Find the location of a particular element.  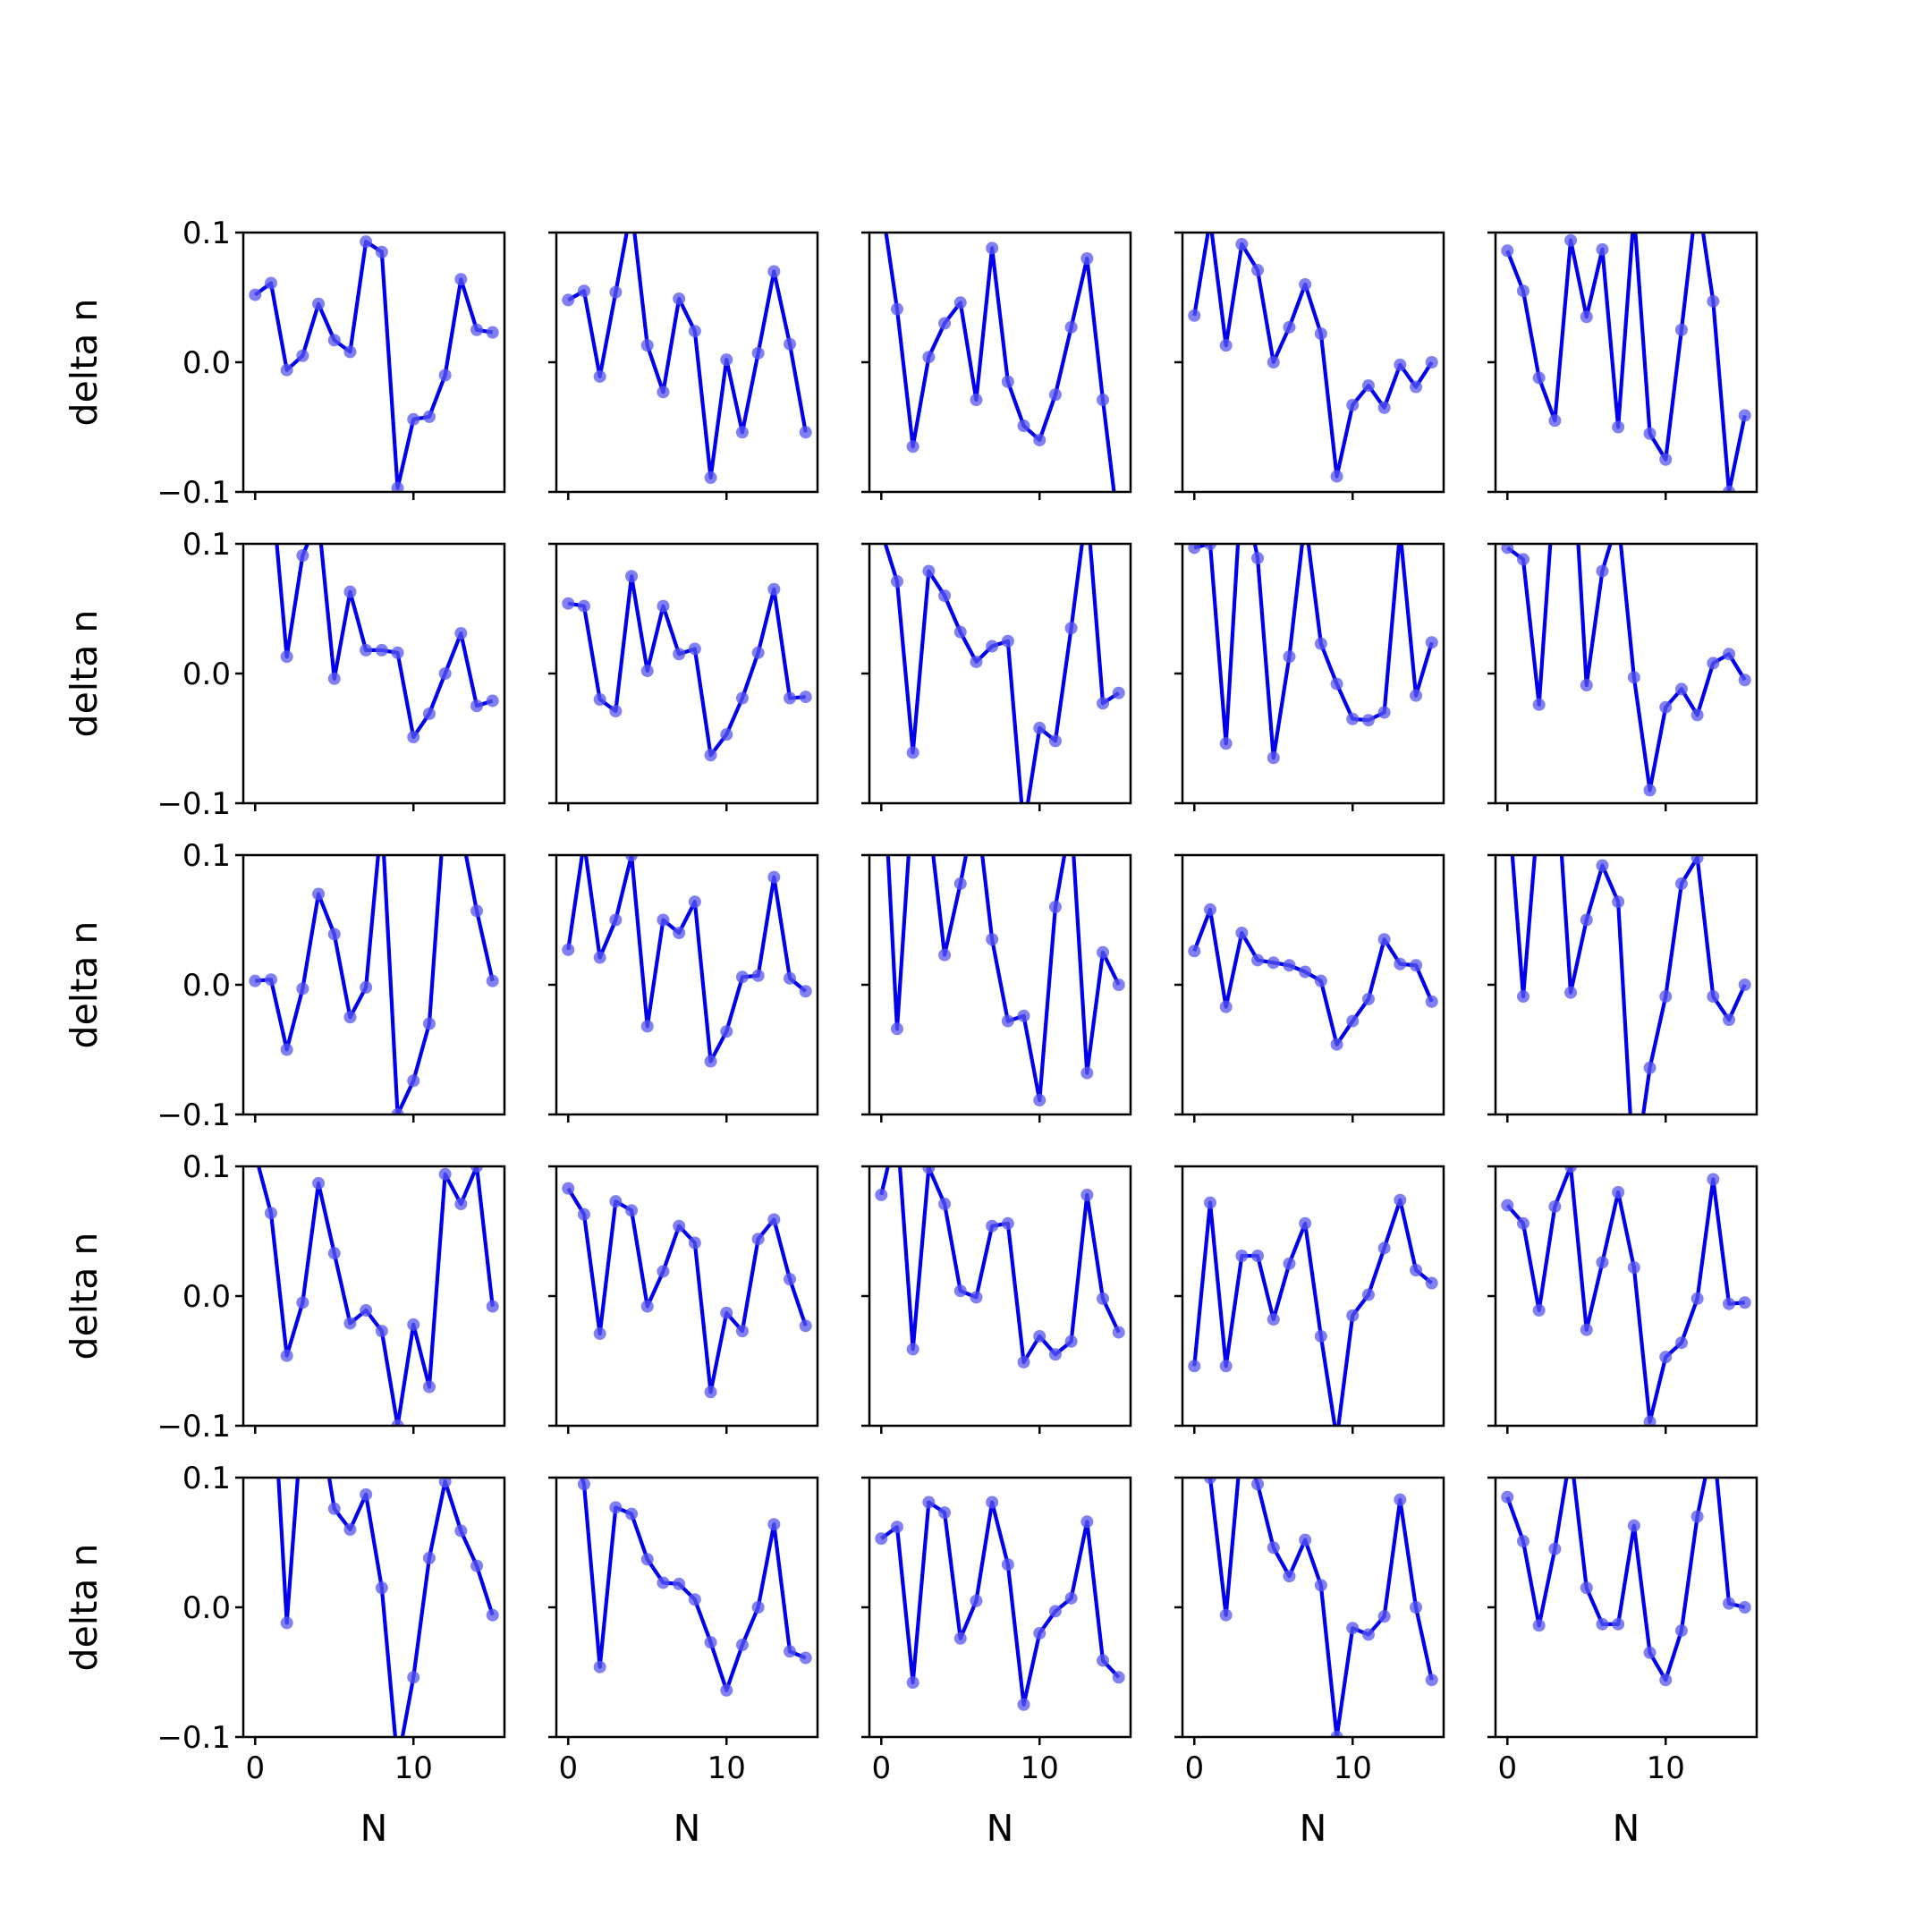

subplot-r3-c3 is located at coordinates (996, 953).